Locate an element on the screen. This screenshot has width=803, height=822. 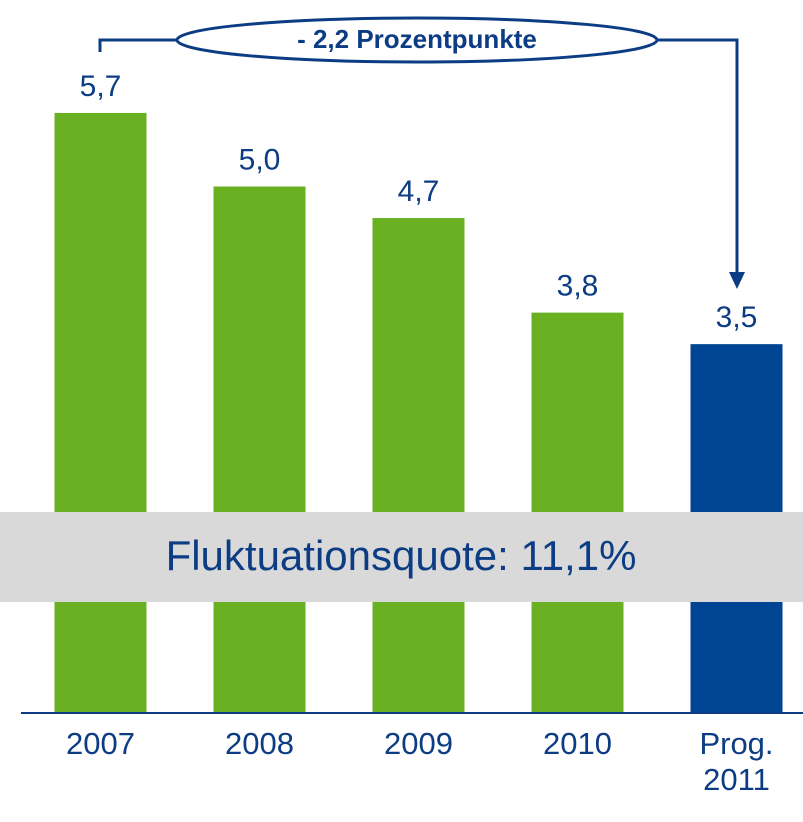
x-tick-label: Prog. 2011 is located at coordinates (736, 761).